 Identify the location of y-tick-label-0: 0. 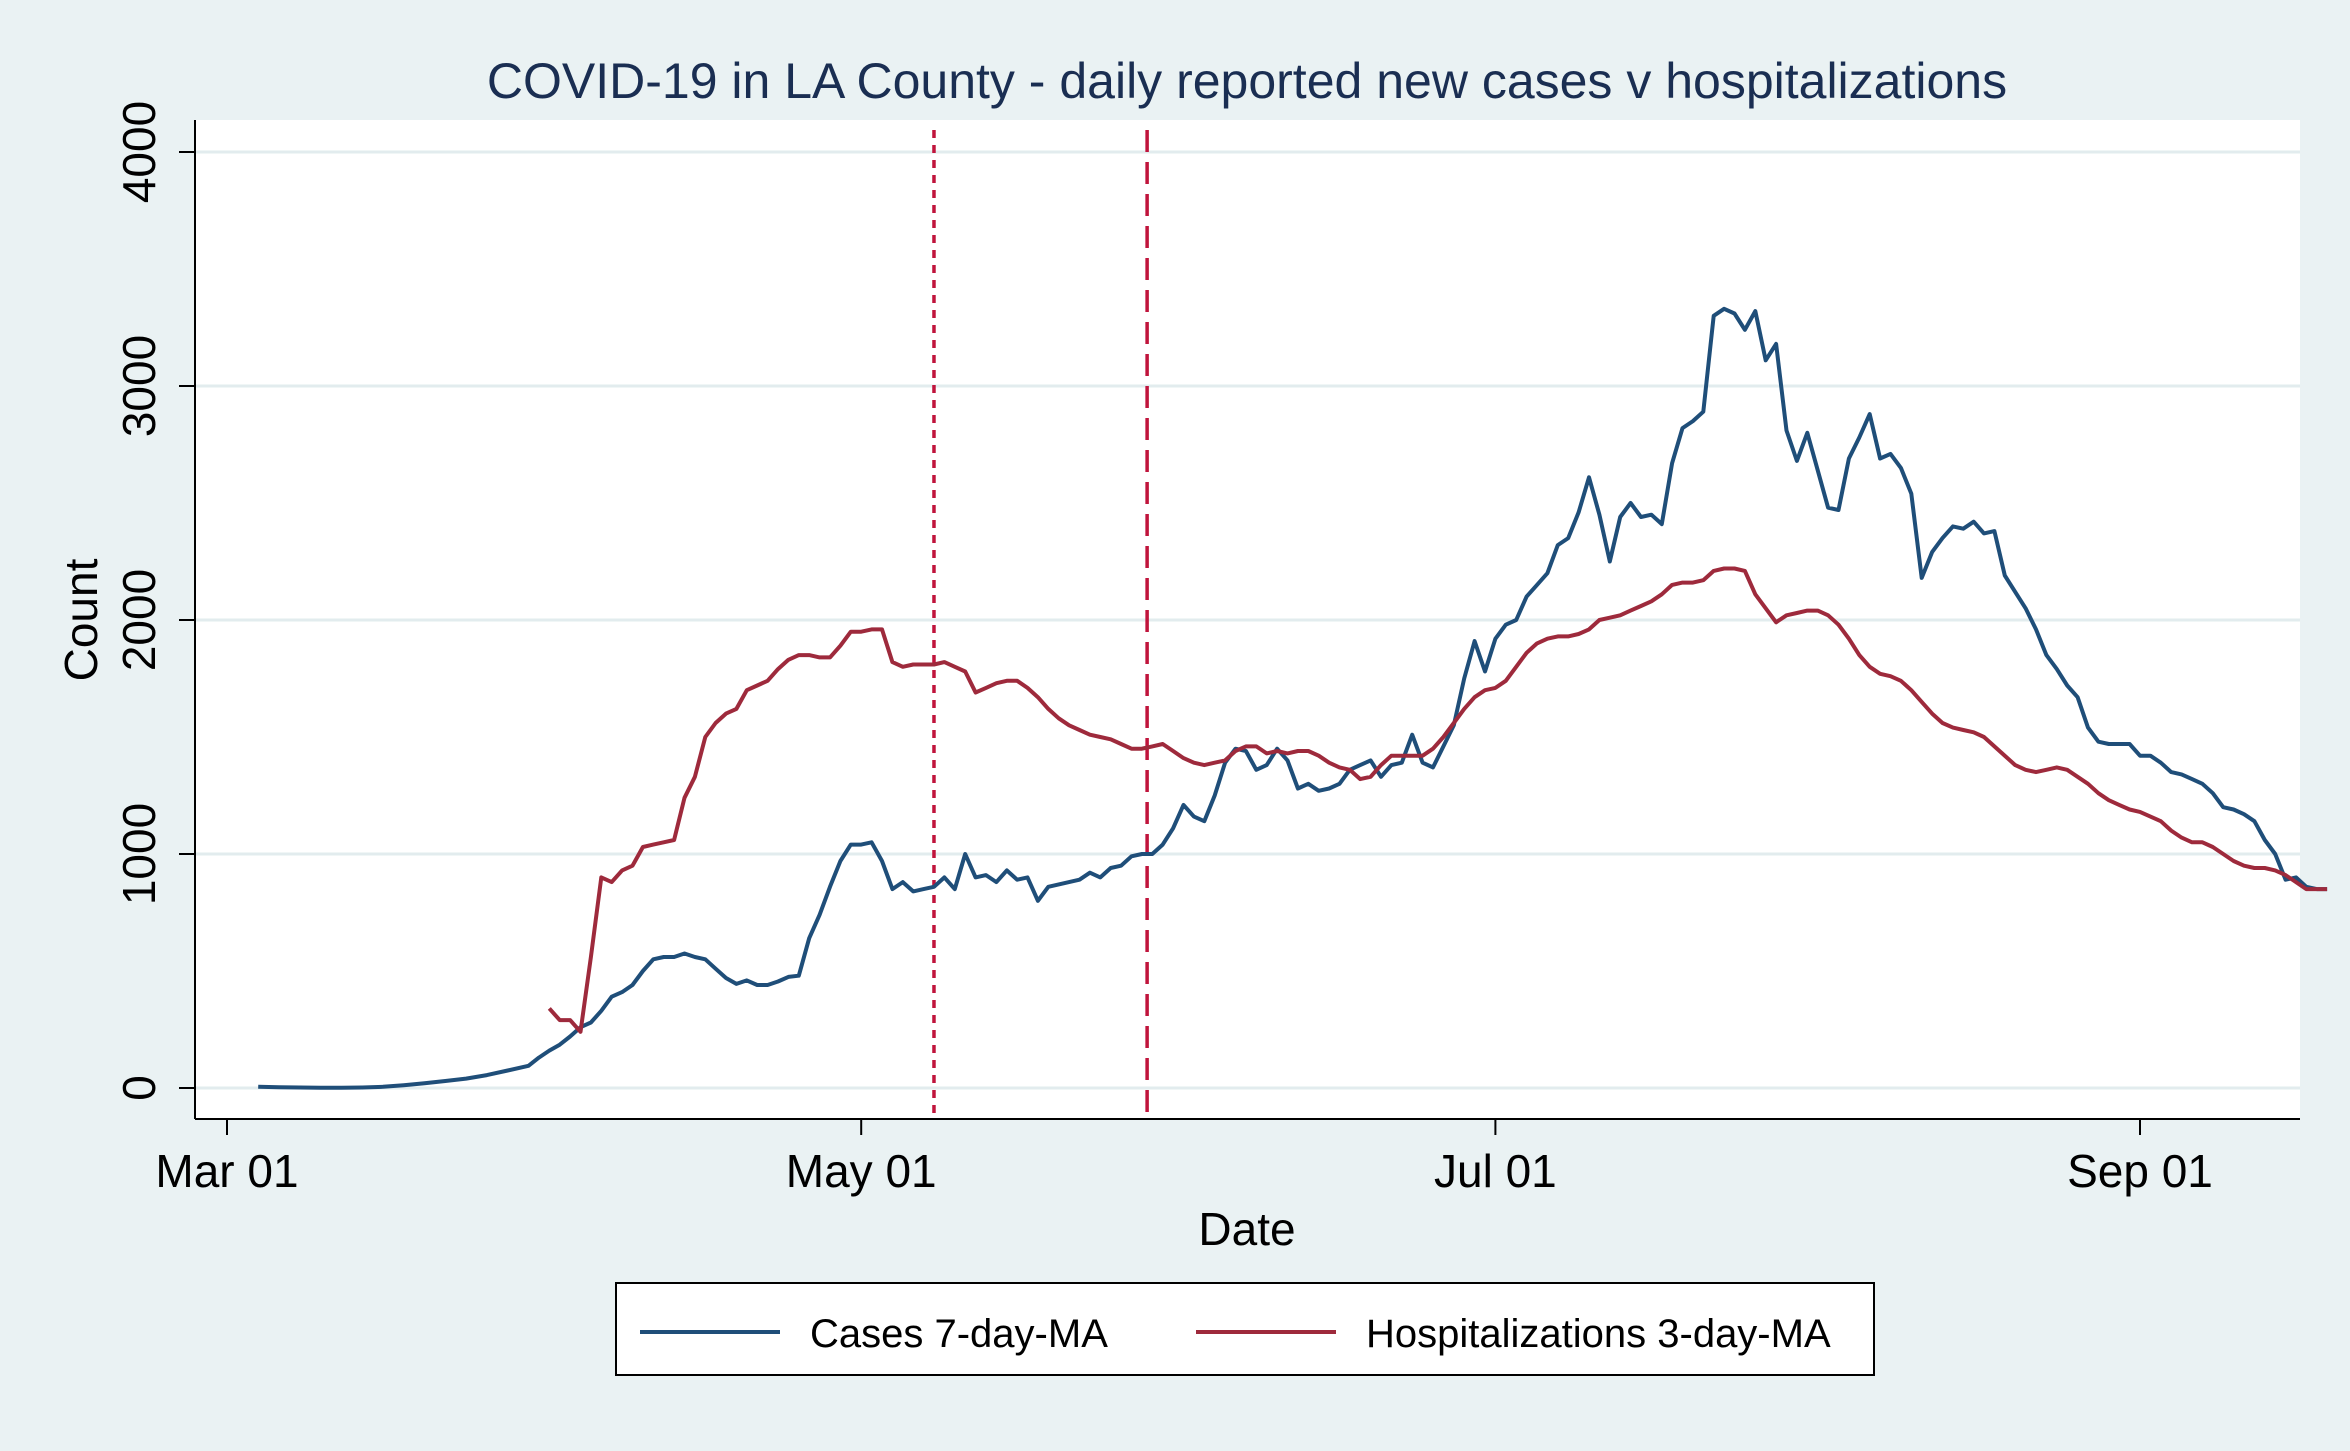
(139, 1088).